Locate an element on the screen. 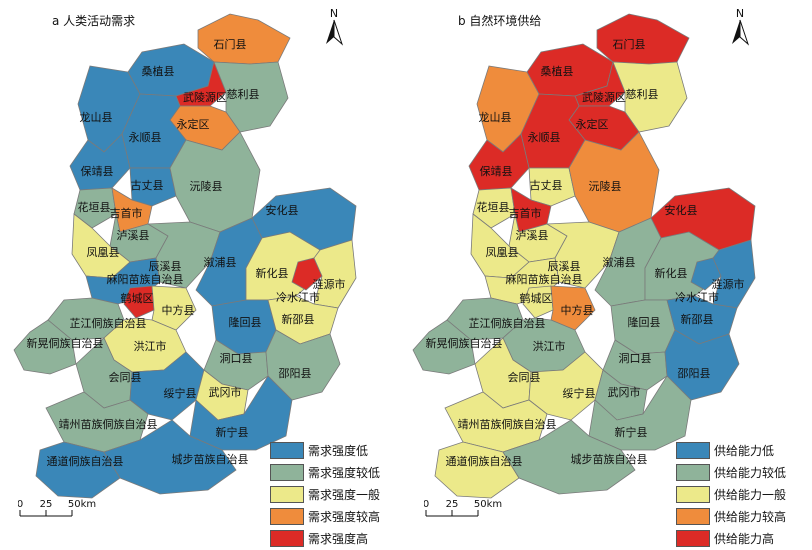 This screenshot has height=550, width=812. county-label: 洞口县 is located at coordinates (236, 358).